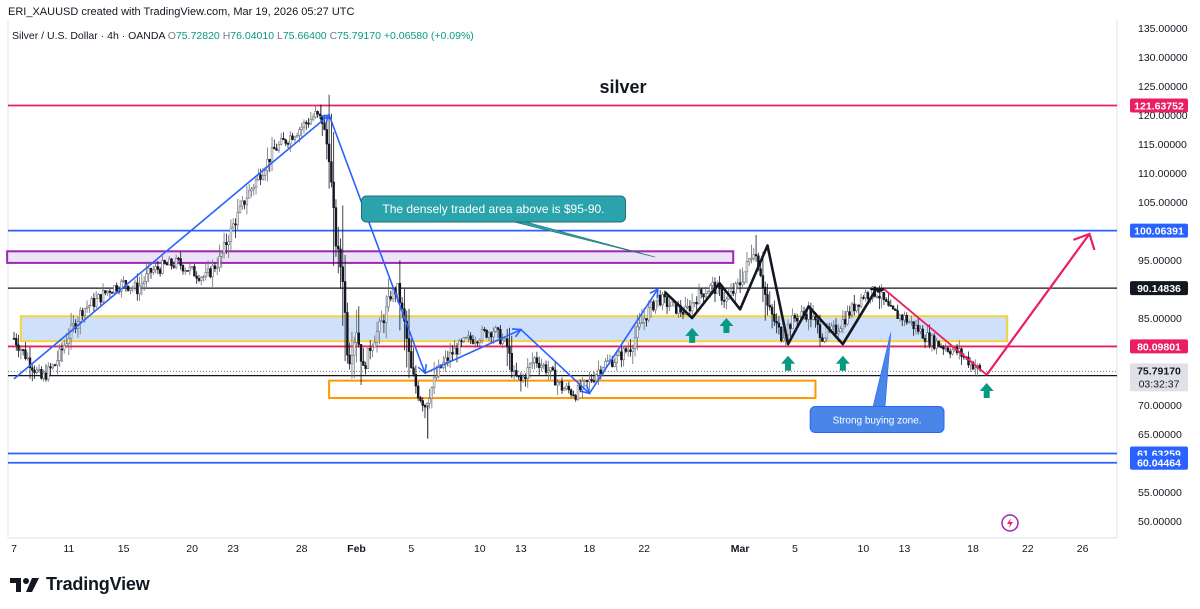 The width and height of the screenshot is (1200, 609). I want to click on pink-decline-line, so click(935, 332).